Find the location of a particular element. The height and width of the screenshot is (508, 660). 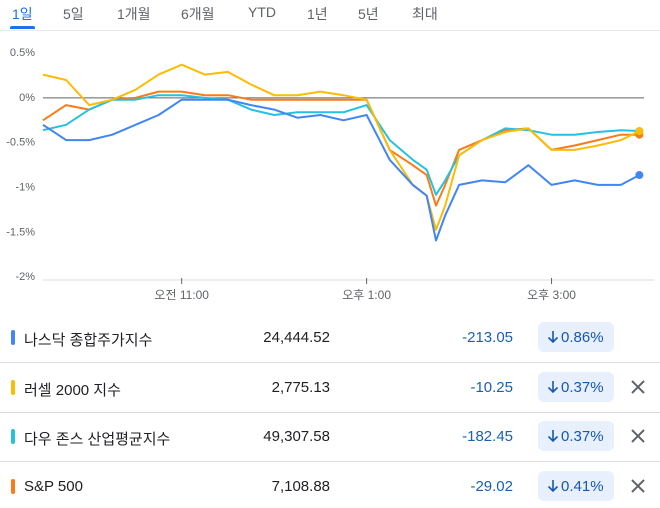

y-tick-label: -0.5% is located at coordinates (20, 143).